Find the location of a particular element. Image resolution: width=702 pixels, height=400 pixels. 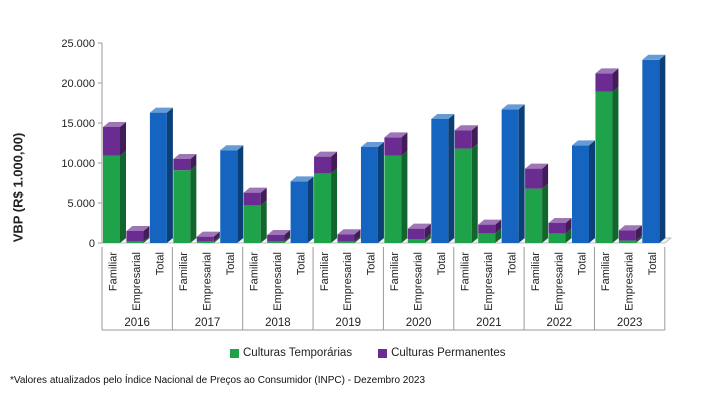

group-label-2020: 2020 is located at coordinates (419, 323).